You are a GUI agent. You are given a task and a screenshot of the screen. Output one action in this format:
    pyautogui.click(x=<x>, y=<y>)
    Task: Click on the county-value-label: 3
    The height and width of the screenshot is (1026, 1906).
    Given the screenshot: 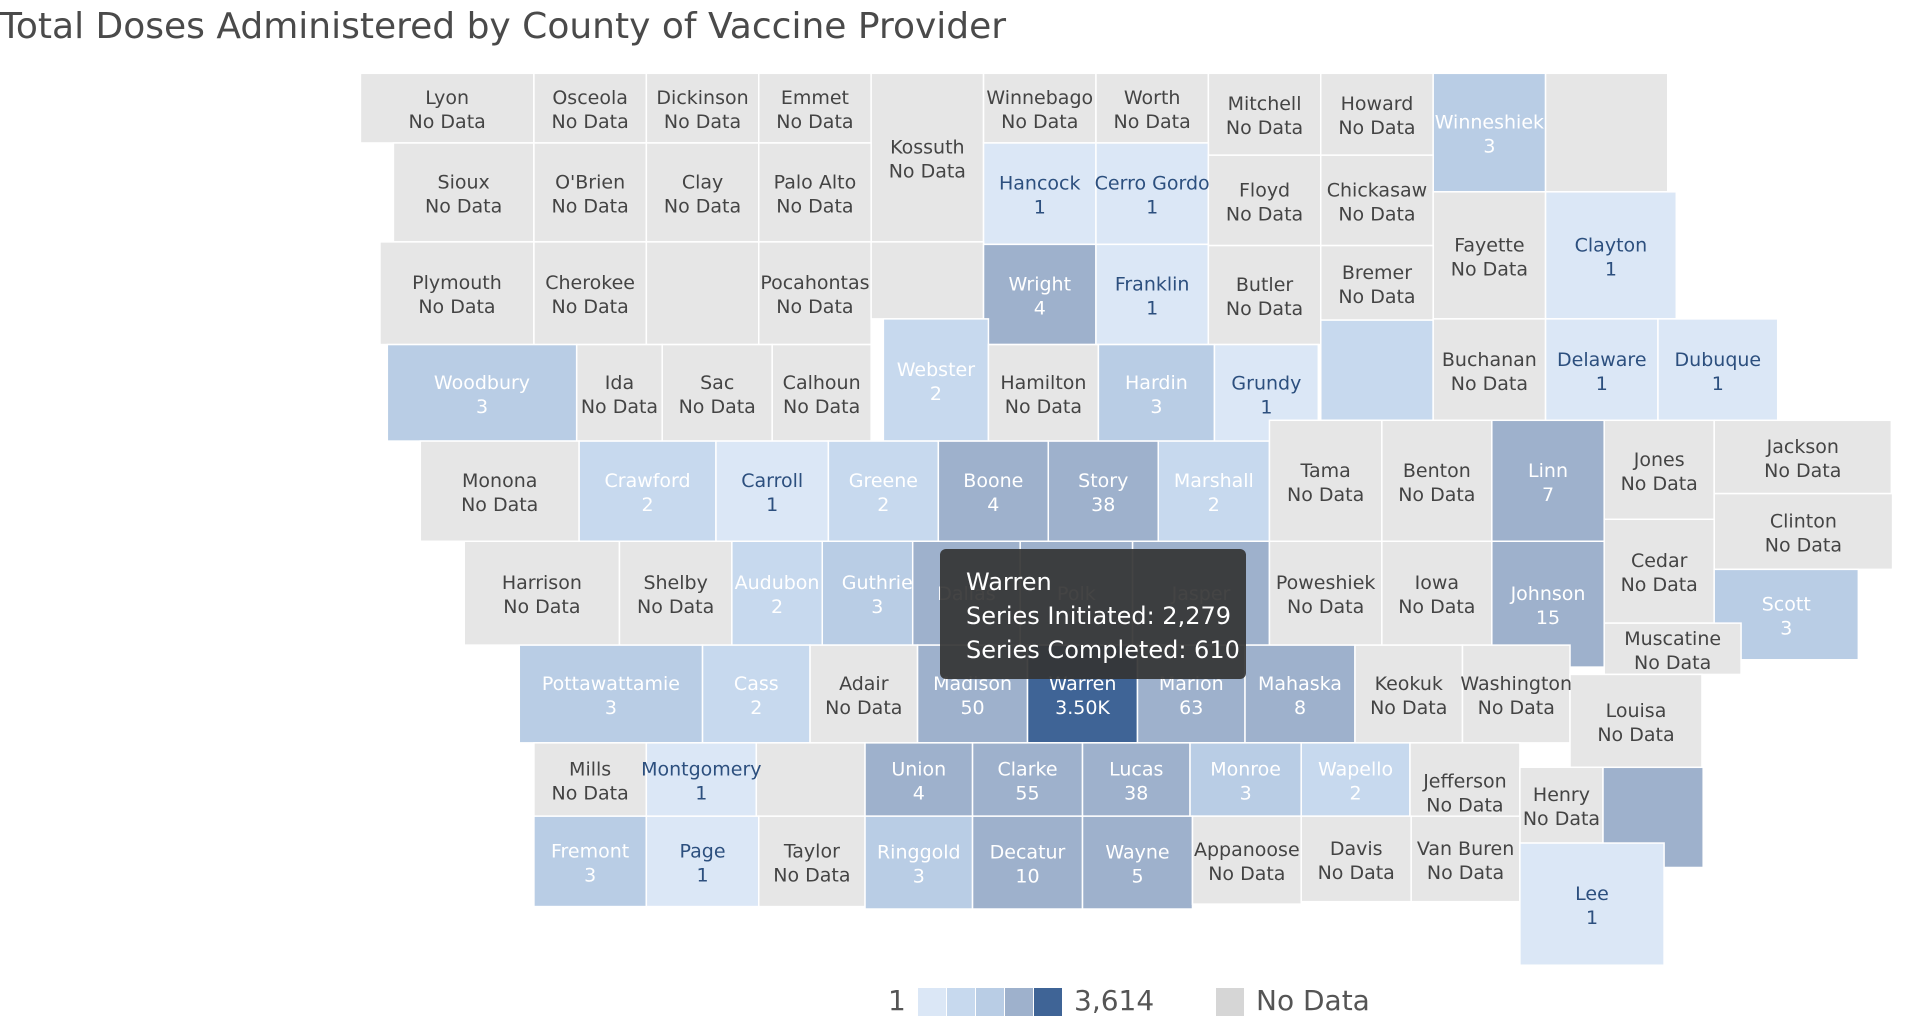 What is the action you would take?
    pyautogui.click(x=1489, y=147)
    